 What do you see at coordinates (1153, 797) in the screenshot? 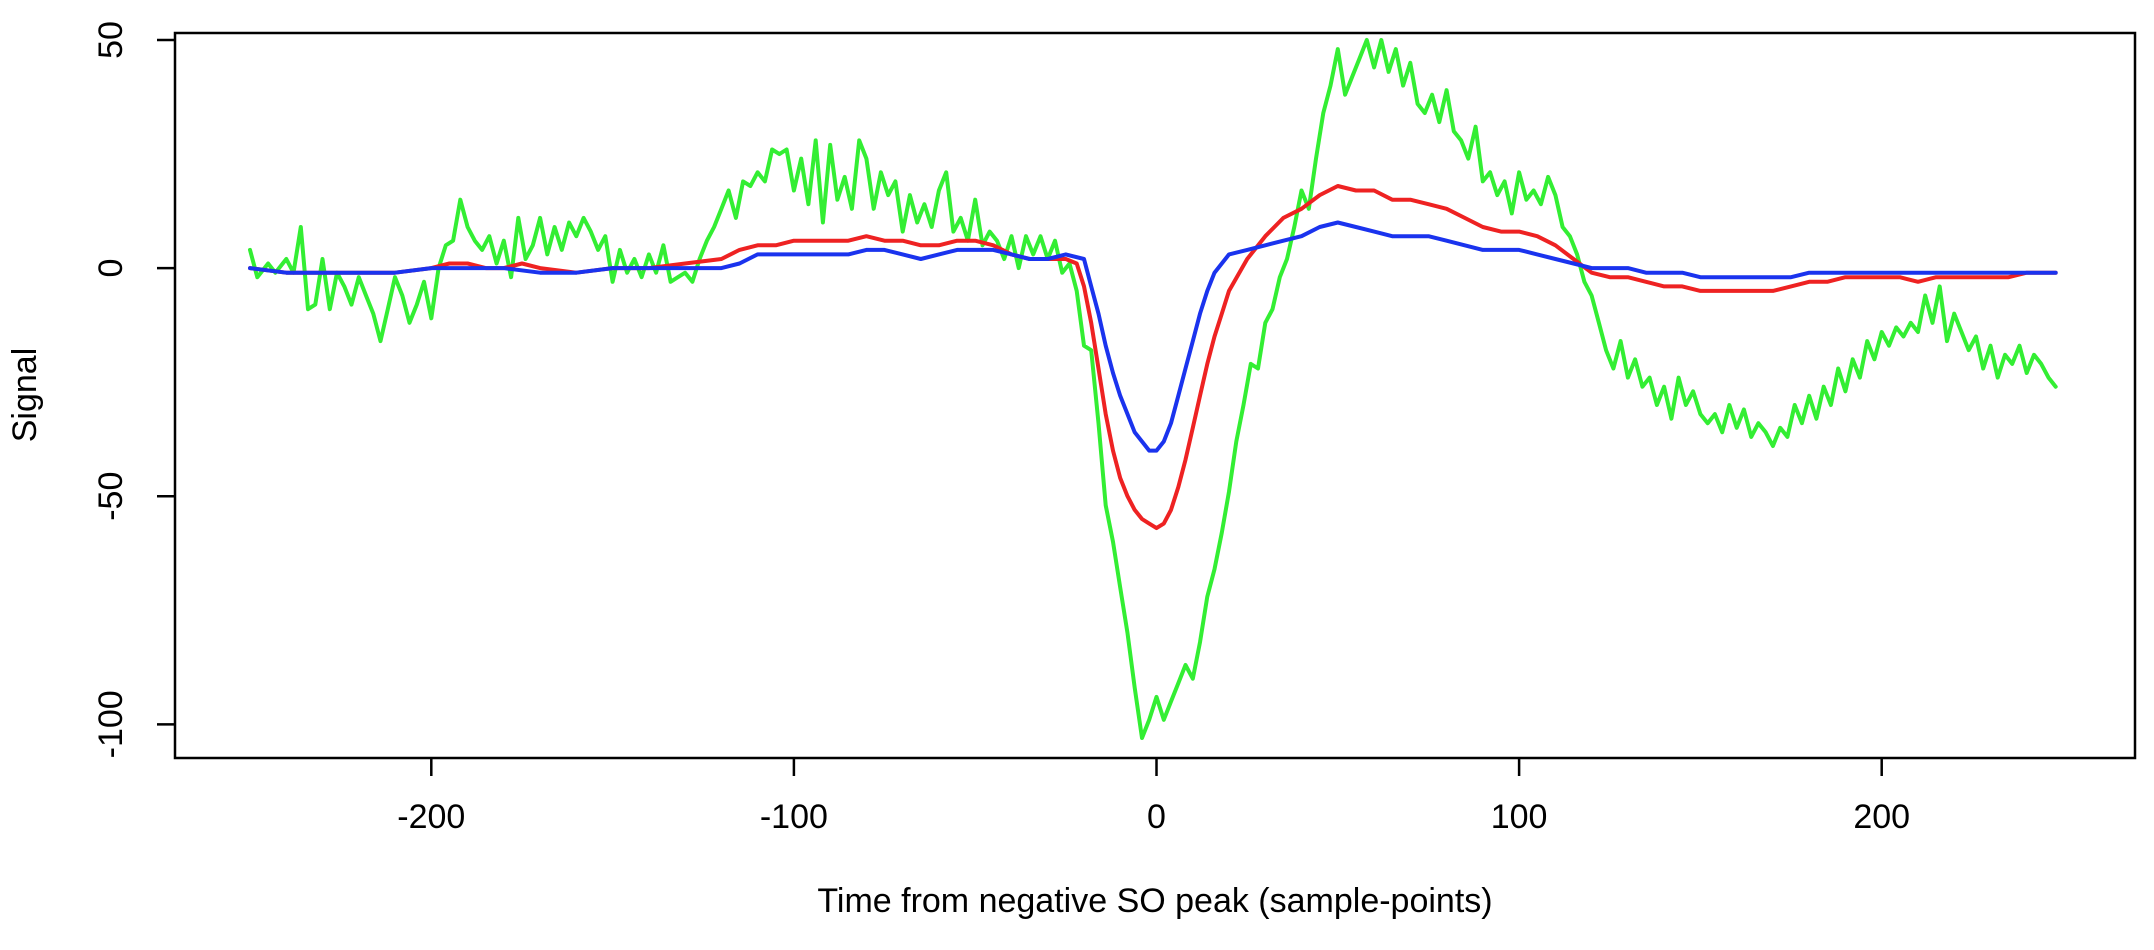
I see `x-axis: -200 -100 0 100 200` at bounding box center [1153, 797].